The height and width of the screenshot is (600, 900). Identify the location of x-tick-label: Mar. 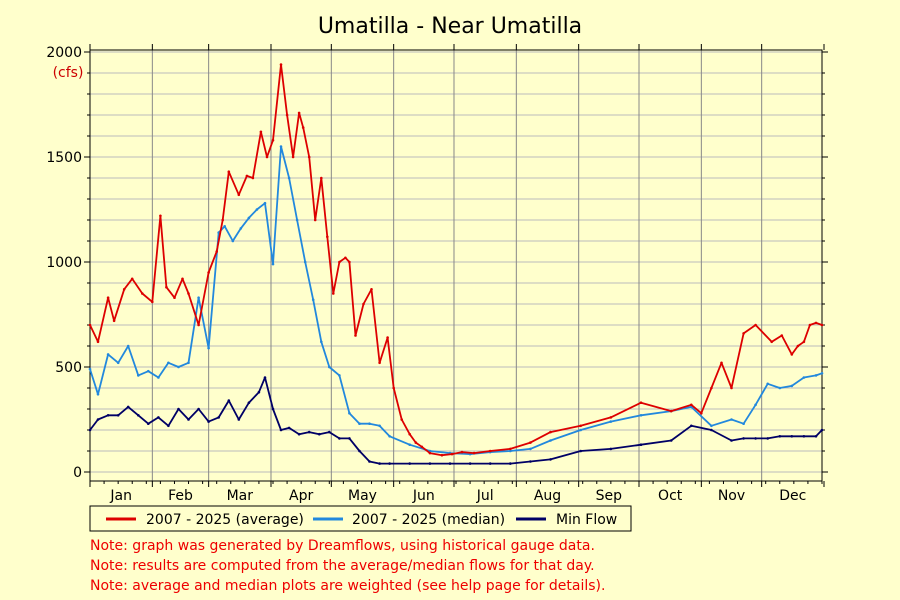
(240, 496).